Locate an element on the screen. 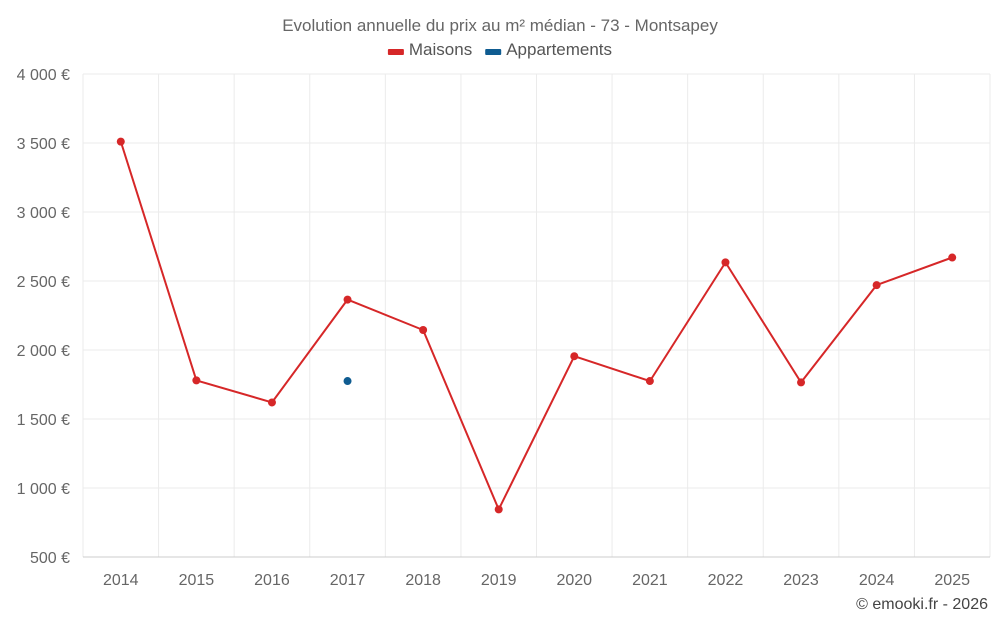  chart-legend: Maisons Appartements is located at coordinates (499, 49).